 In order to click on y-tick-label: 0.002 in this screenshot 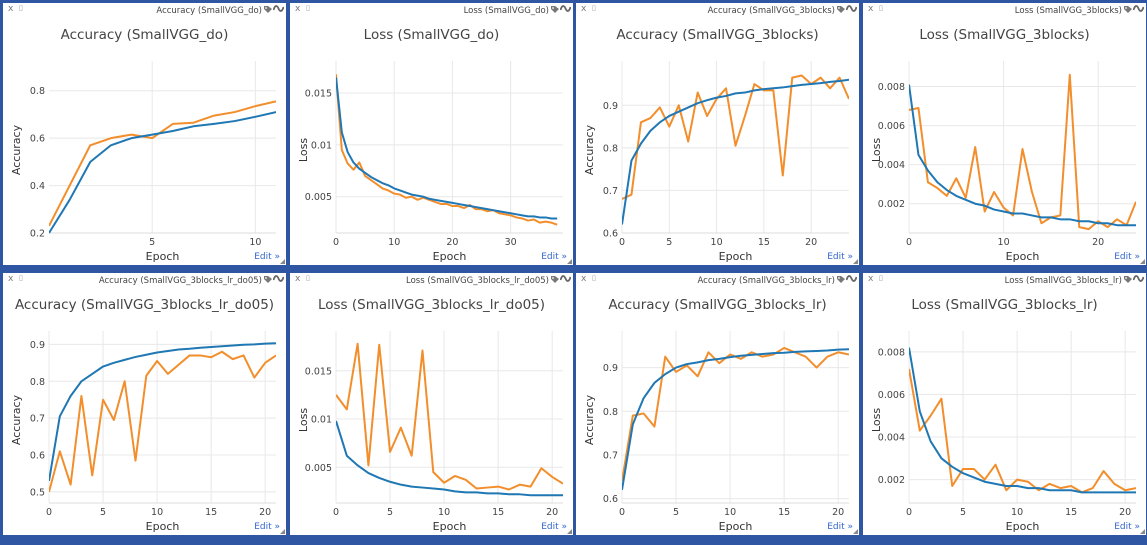, I will do `click(891, 480)`.